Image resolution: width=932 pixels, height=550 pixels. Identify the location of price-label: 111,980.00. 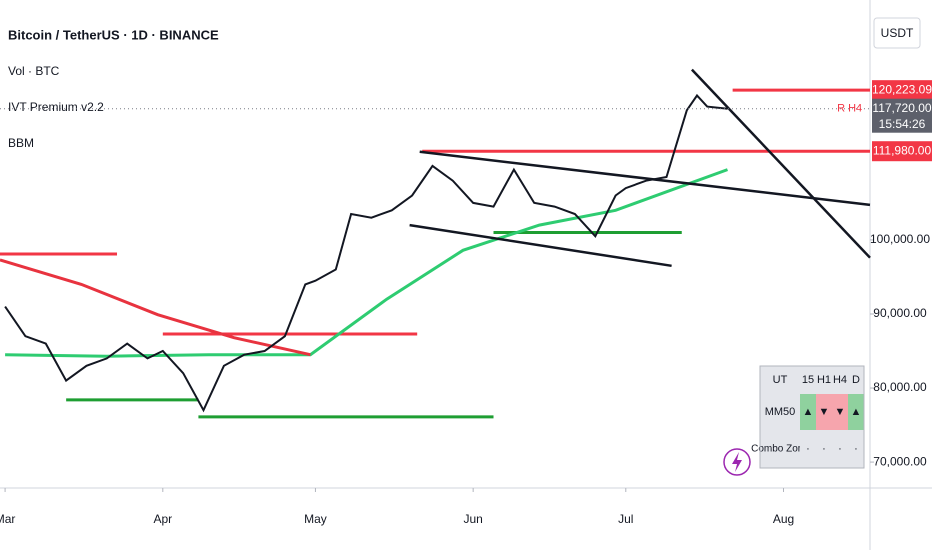
(902, 150).